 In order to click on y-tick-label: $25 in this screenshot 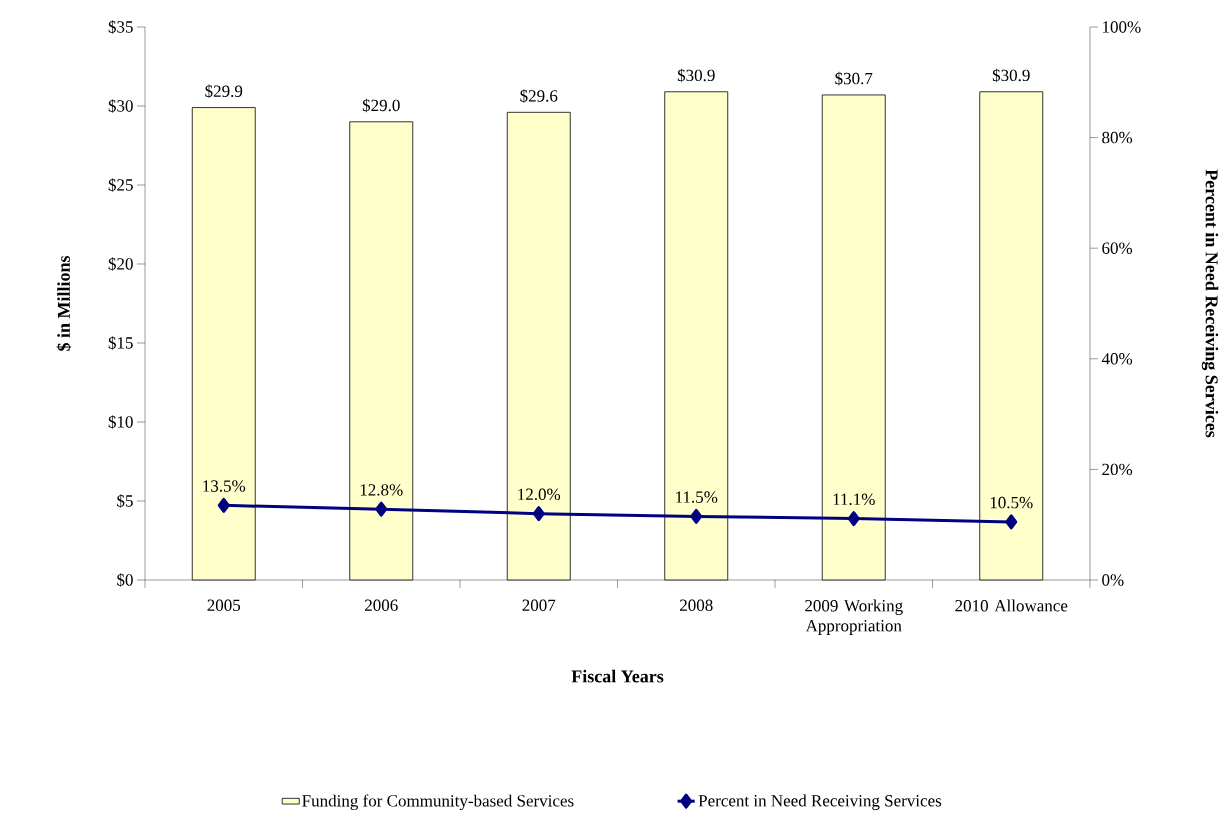, I will do `click(120, 185)`.